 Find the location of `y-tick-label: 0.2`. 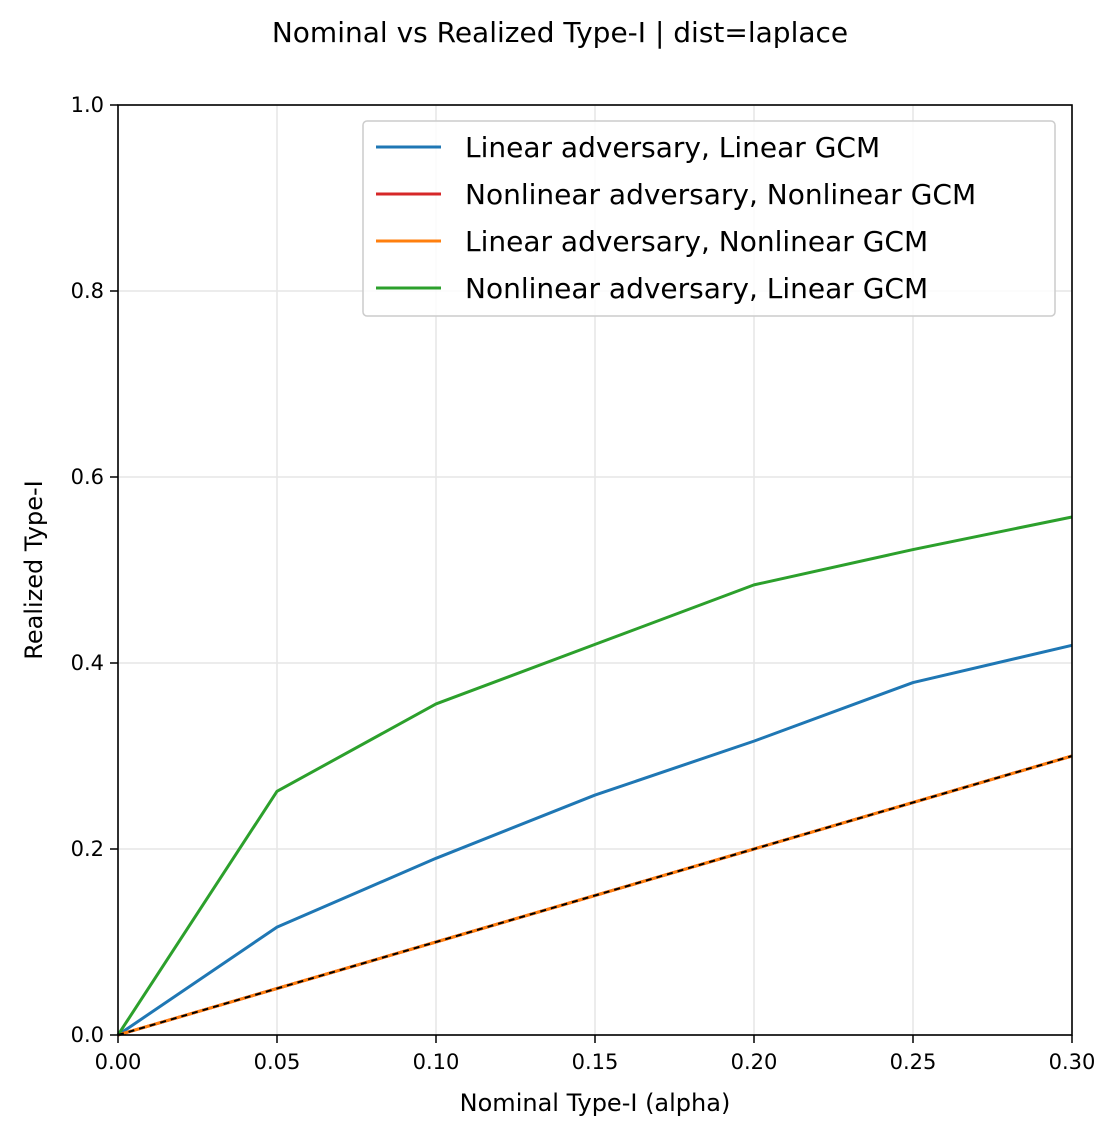

y-tick-label: 0.2 is located at coordinates (87, 849).